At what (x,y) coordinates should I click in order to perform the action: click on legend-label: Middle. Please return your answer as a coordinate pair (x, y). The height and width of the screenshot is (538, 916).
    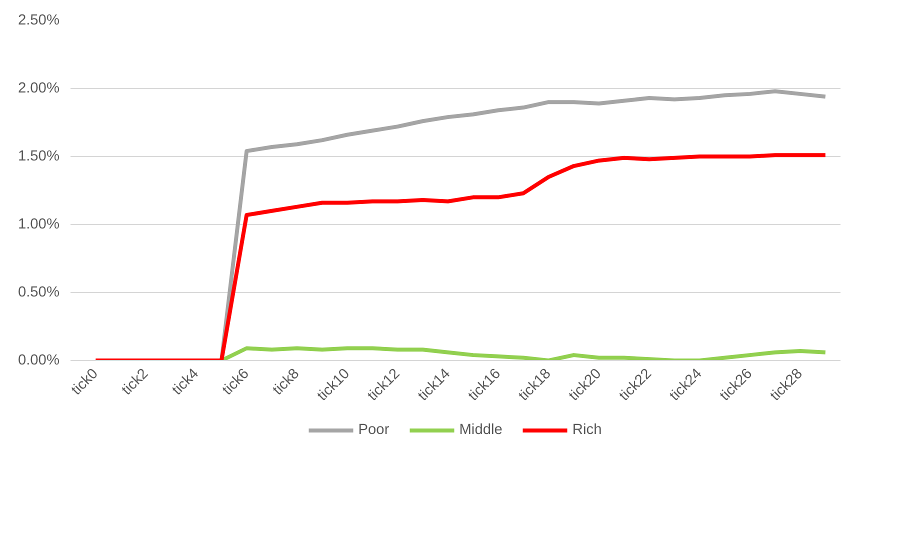
    Looking at the image, I should click on (480, 430).